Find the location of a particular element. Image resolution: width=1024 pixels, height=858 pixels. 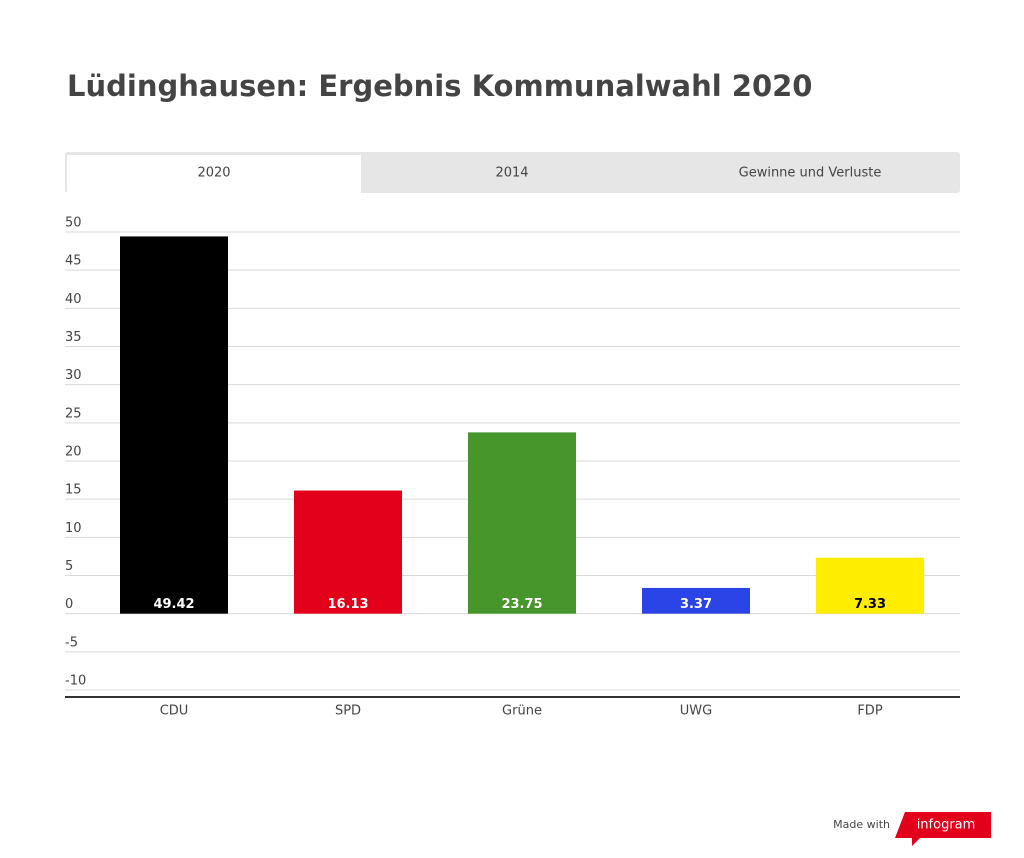

x-tick-label: UWG is located at coordinates (696, 711).